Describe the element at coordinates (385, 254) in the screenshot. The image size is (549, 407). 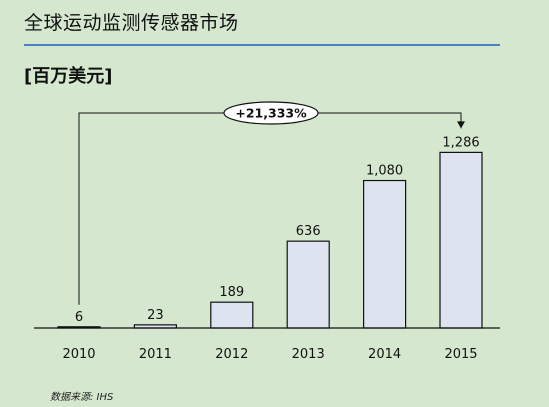
I see `bar-2014` at that location.